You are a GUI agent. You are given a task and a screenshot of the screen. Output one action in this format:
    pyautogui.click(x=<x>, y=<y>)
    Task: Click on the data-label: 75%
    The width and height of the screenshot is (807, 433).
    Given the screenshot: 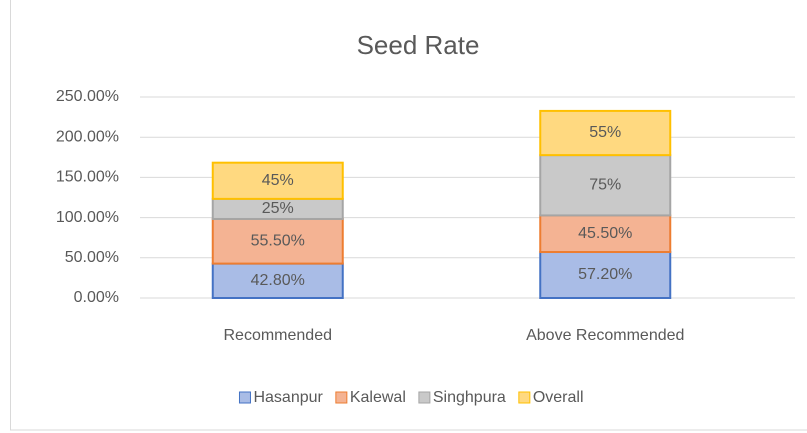 What is the action you would take?
    pyautogui.click(x=605, y=184)
    